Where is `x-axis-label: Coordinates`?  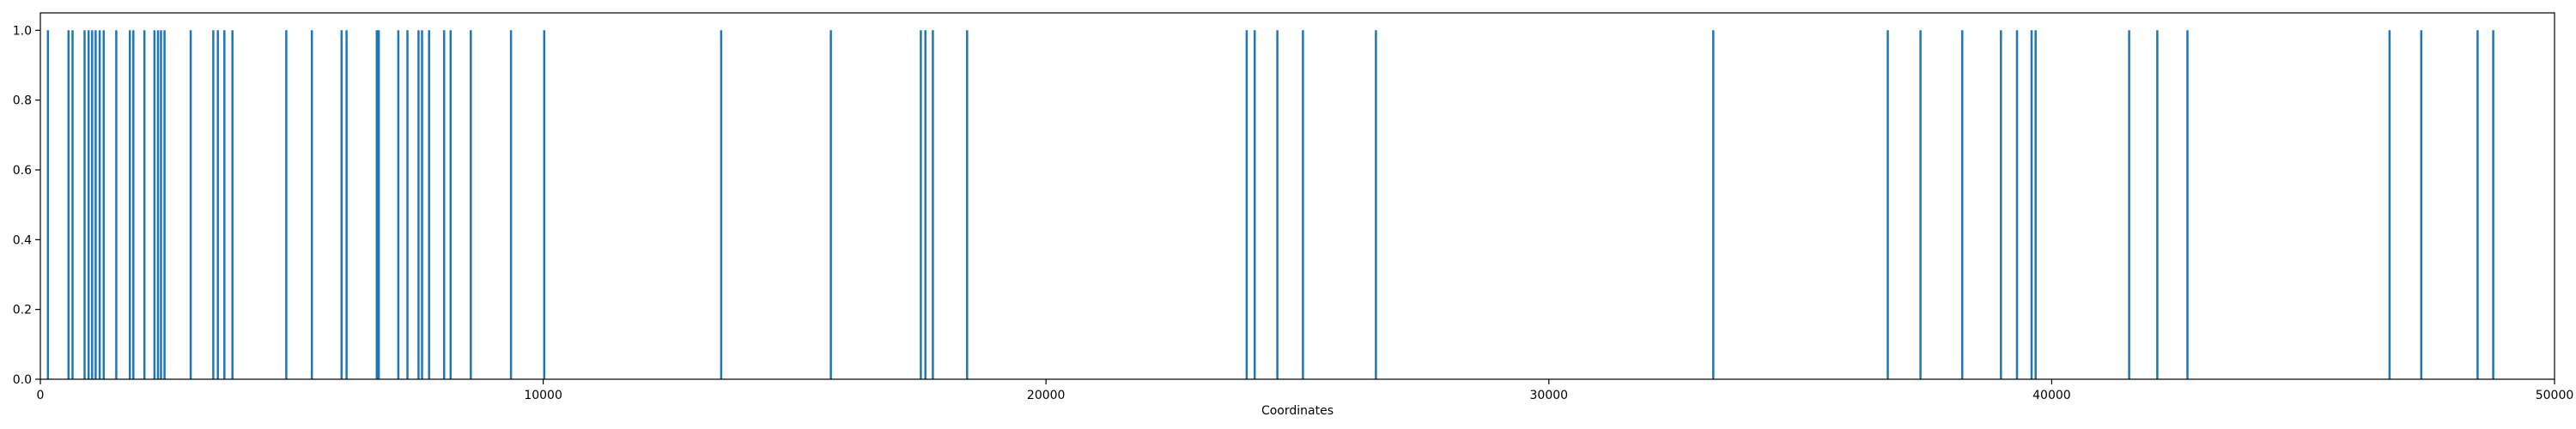 x-axis-label: Coordinates is located at coordinates (1297, 411).